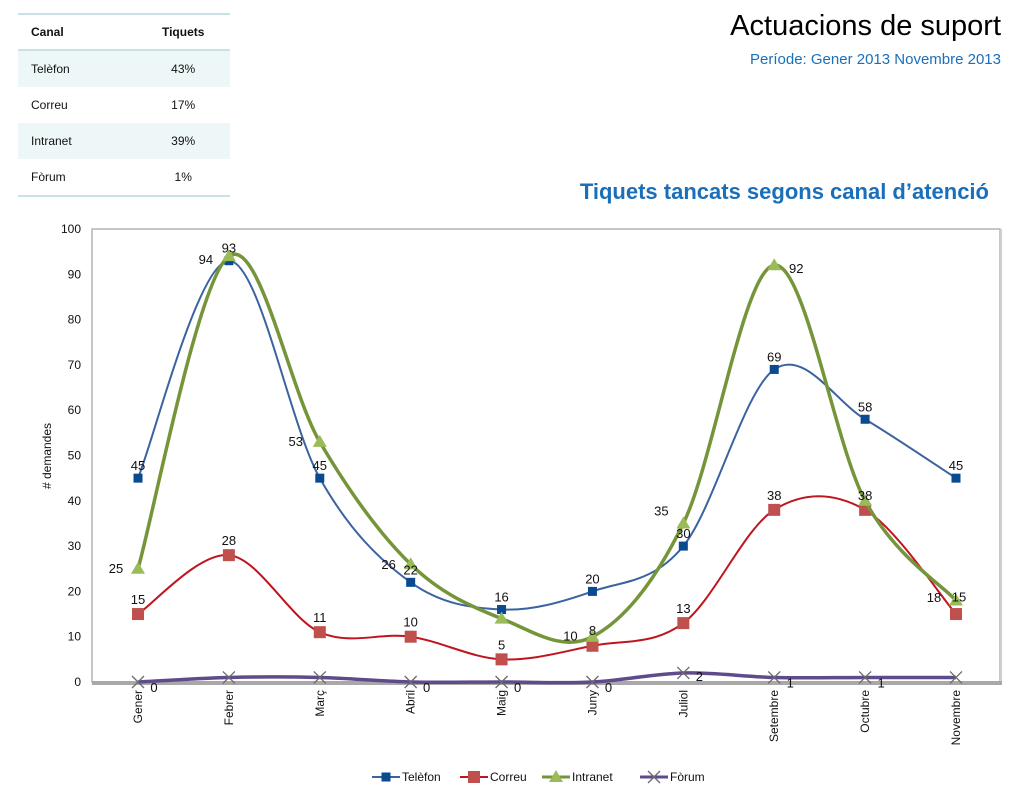 The width and height of the screenshot is (1014, 792). What do you see at coordinates (71, 229) in the screenshot?
I see `y-tick-label: 100` at bounding box center [71, 229].